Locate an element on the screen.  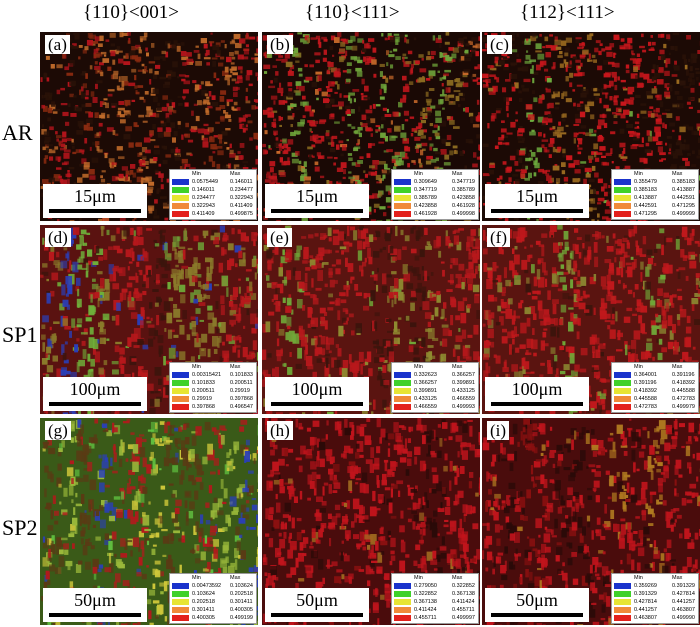
legend-min-value: 0.101833 is located at coordinates (203, 383).